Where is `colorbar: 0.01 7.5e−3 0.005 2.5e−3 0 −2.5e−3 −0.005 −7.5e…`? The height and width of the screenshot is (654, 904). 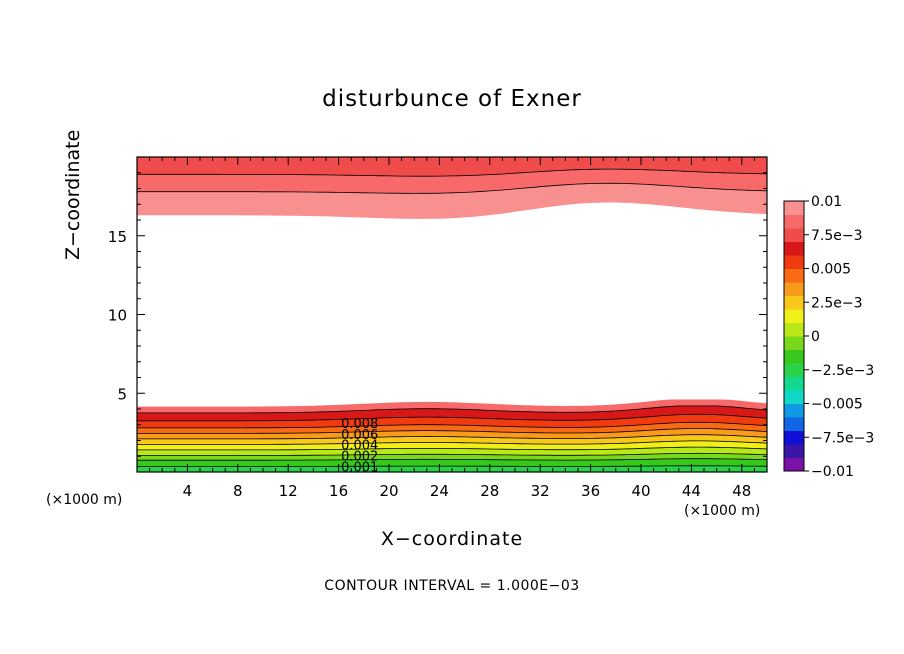
colorbar: 0.01 7.5e−3 0.005 2.5e−3 0 −2.5e−3 −0.005 −7.5e… is located at coordinates (828, 337).